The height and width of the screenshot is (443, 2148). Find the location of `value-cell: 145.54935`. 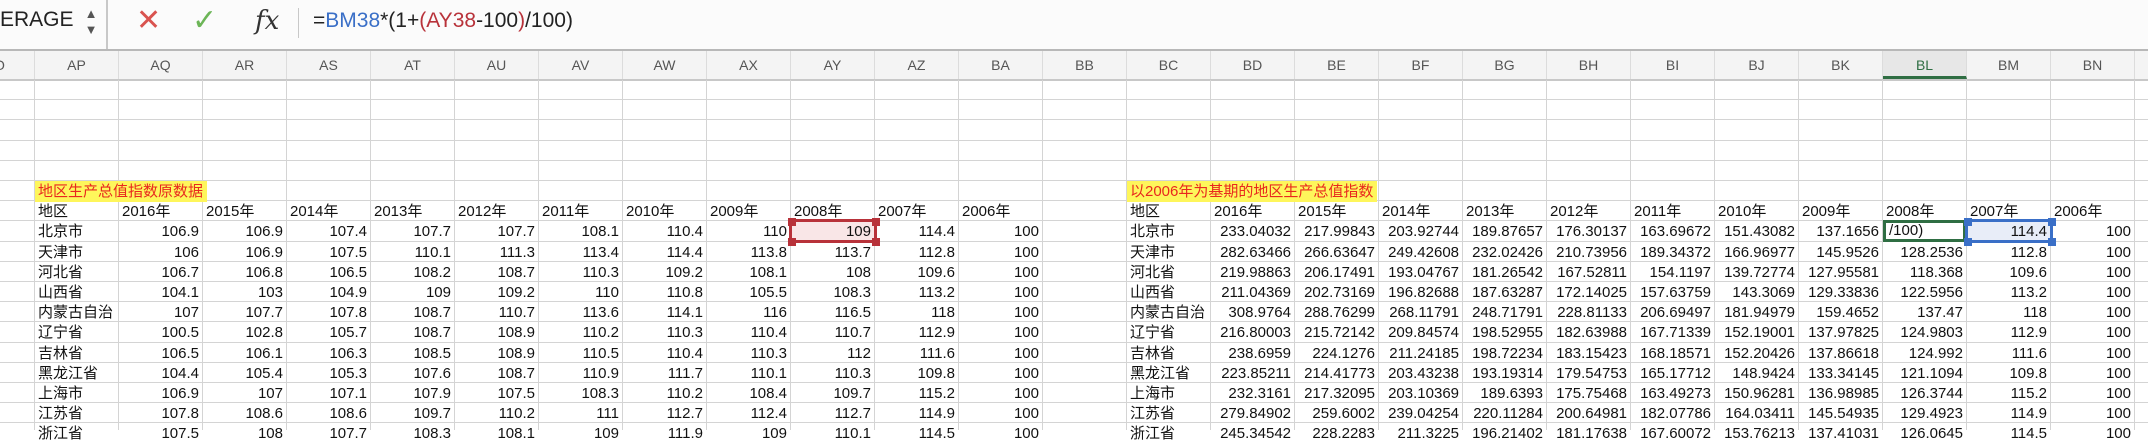

value-cell: 145.54935 is located at coordinates (1843, 414).